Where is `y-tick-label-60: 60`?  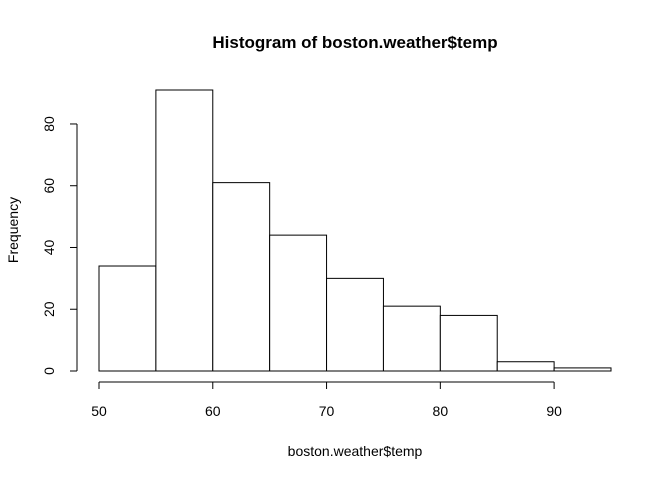 y-tick-label-60: 60 is located at coordinates (49, 186).